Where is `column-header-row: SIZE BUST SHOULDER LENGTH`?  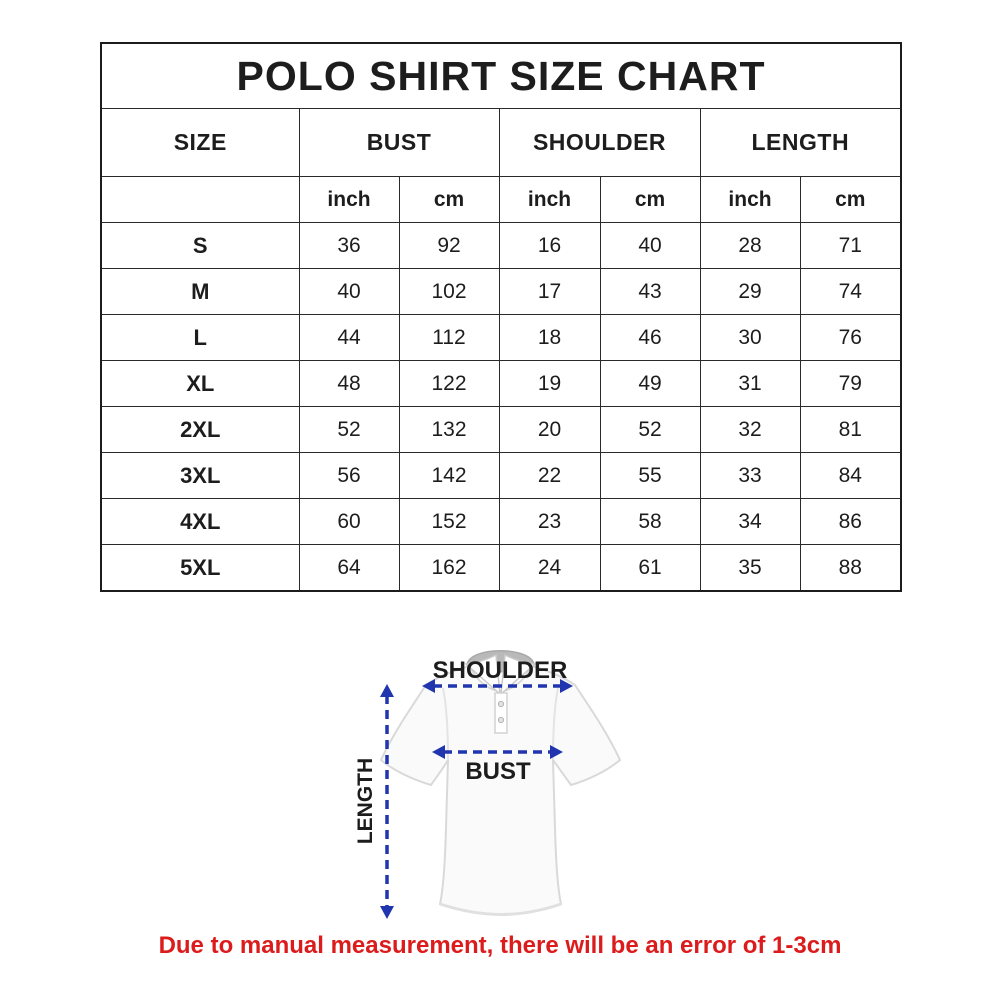 column-header-row: SIZE BUST SHOULDER LENGTH is located at coordinates (501, 142).